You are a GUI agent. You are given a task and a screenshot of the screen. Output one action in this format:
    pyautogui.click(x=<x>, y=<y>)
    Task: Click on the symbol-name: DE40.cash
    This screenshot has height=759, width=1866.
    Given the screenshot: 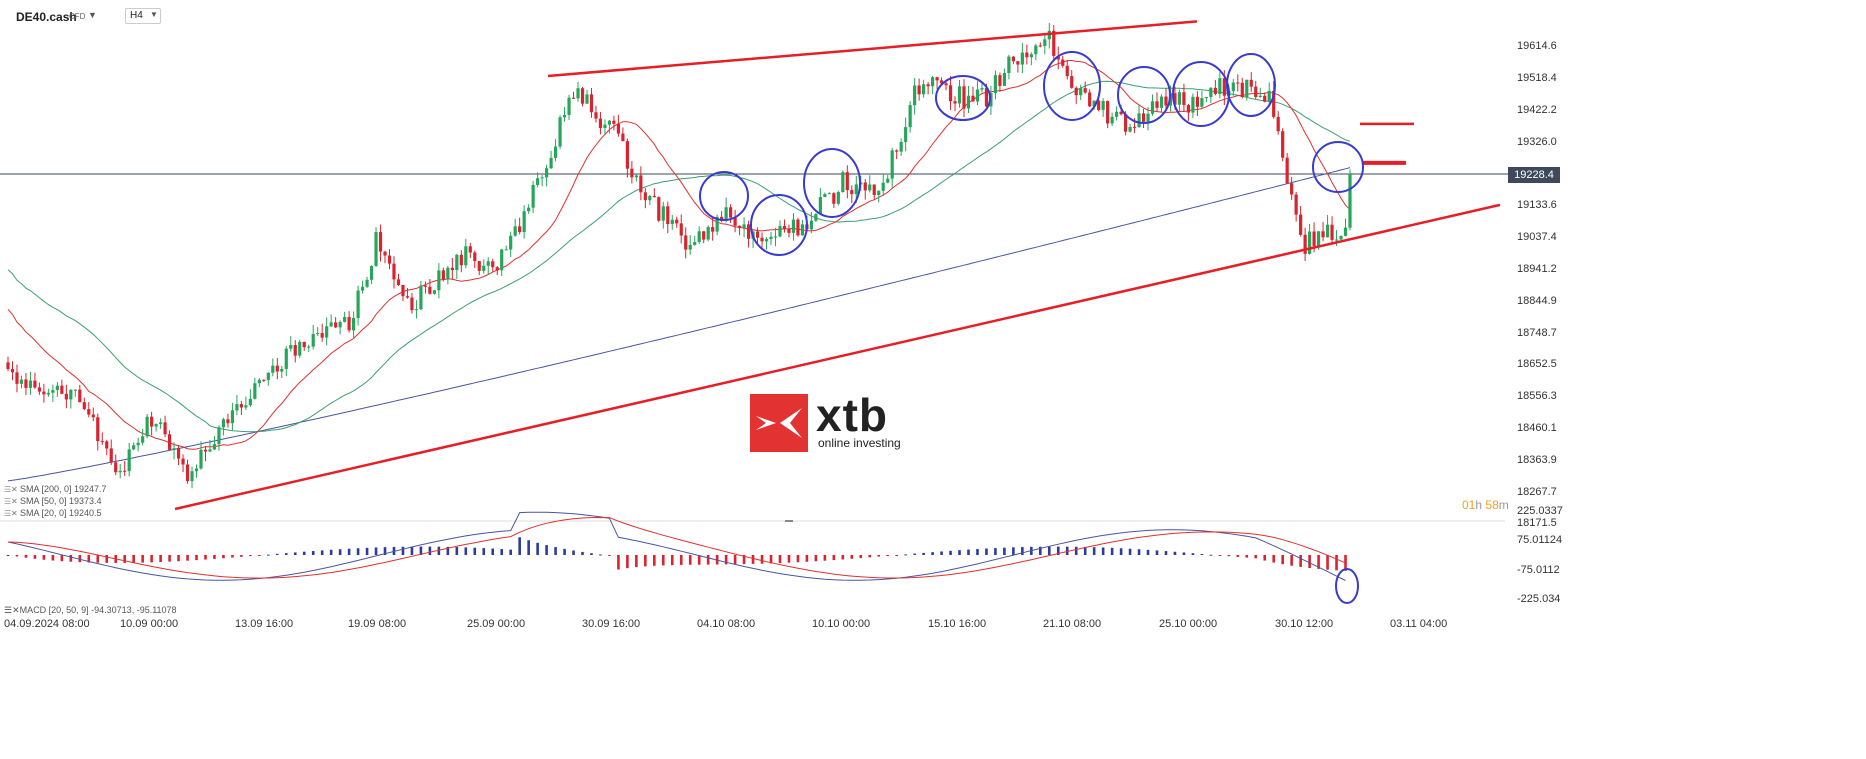 What is the action you would take?
    pyautogui.click(x=46, y=17)
    